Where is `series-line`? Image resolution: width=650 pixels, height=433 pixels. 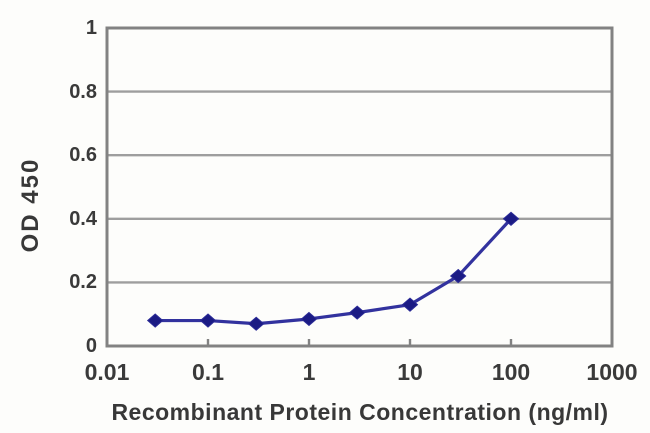
series-line is located at coordinates (333, 271).